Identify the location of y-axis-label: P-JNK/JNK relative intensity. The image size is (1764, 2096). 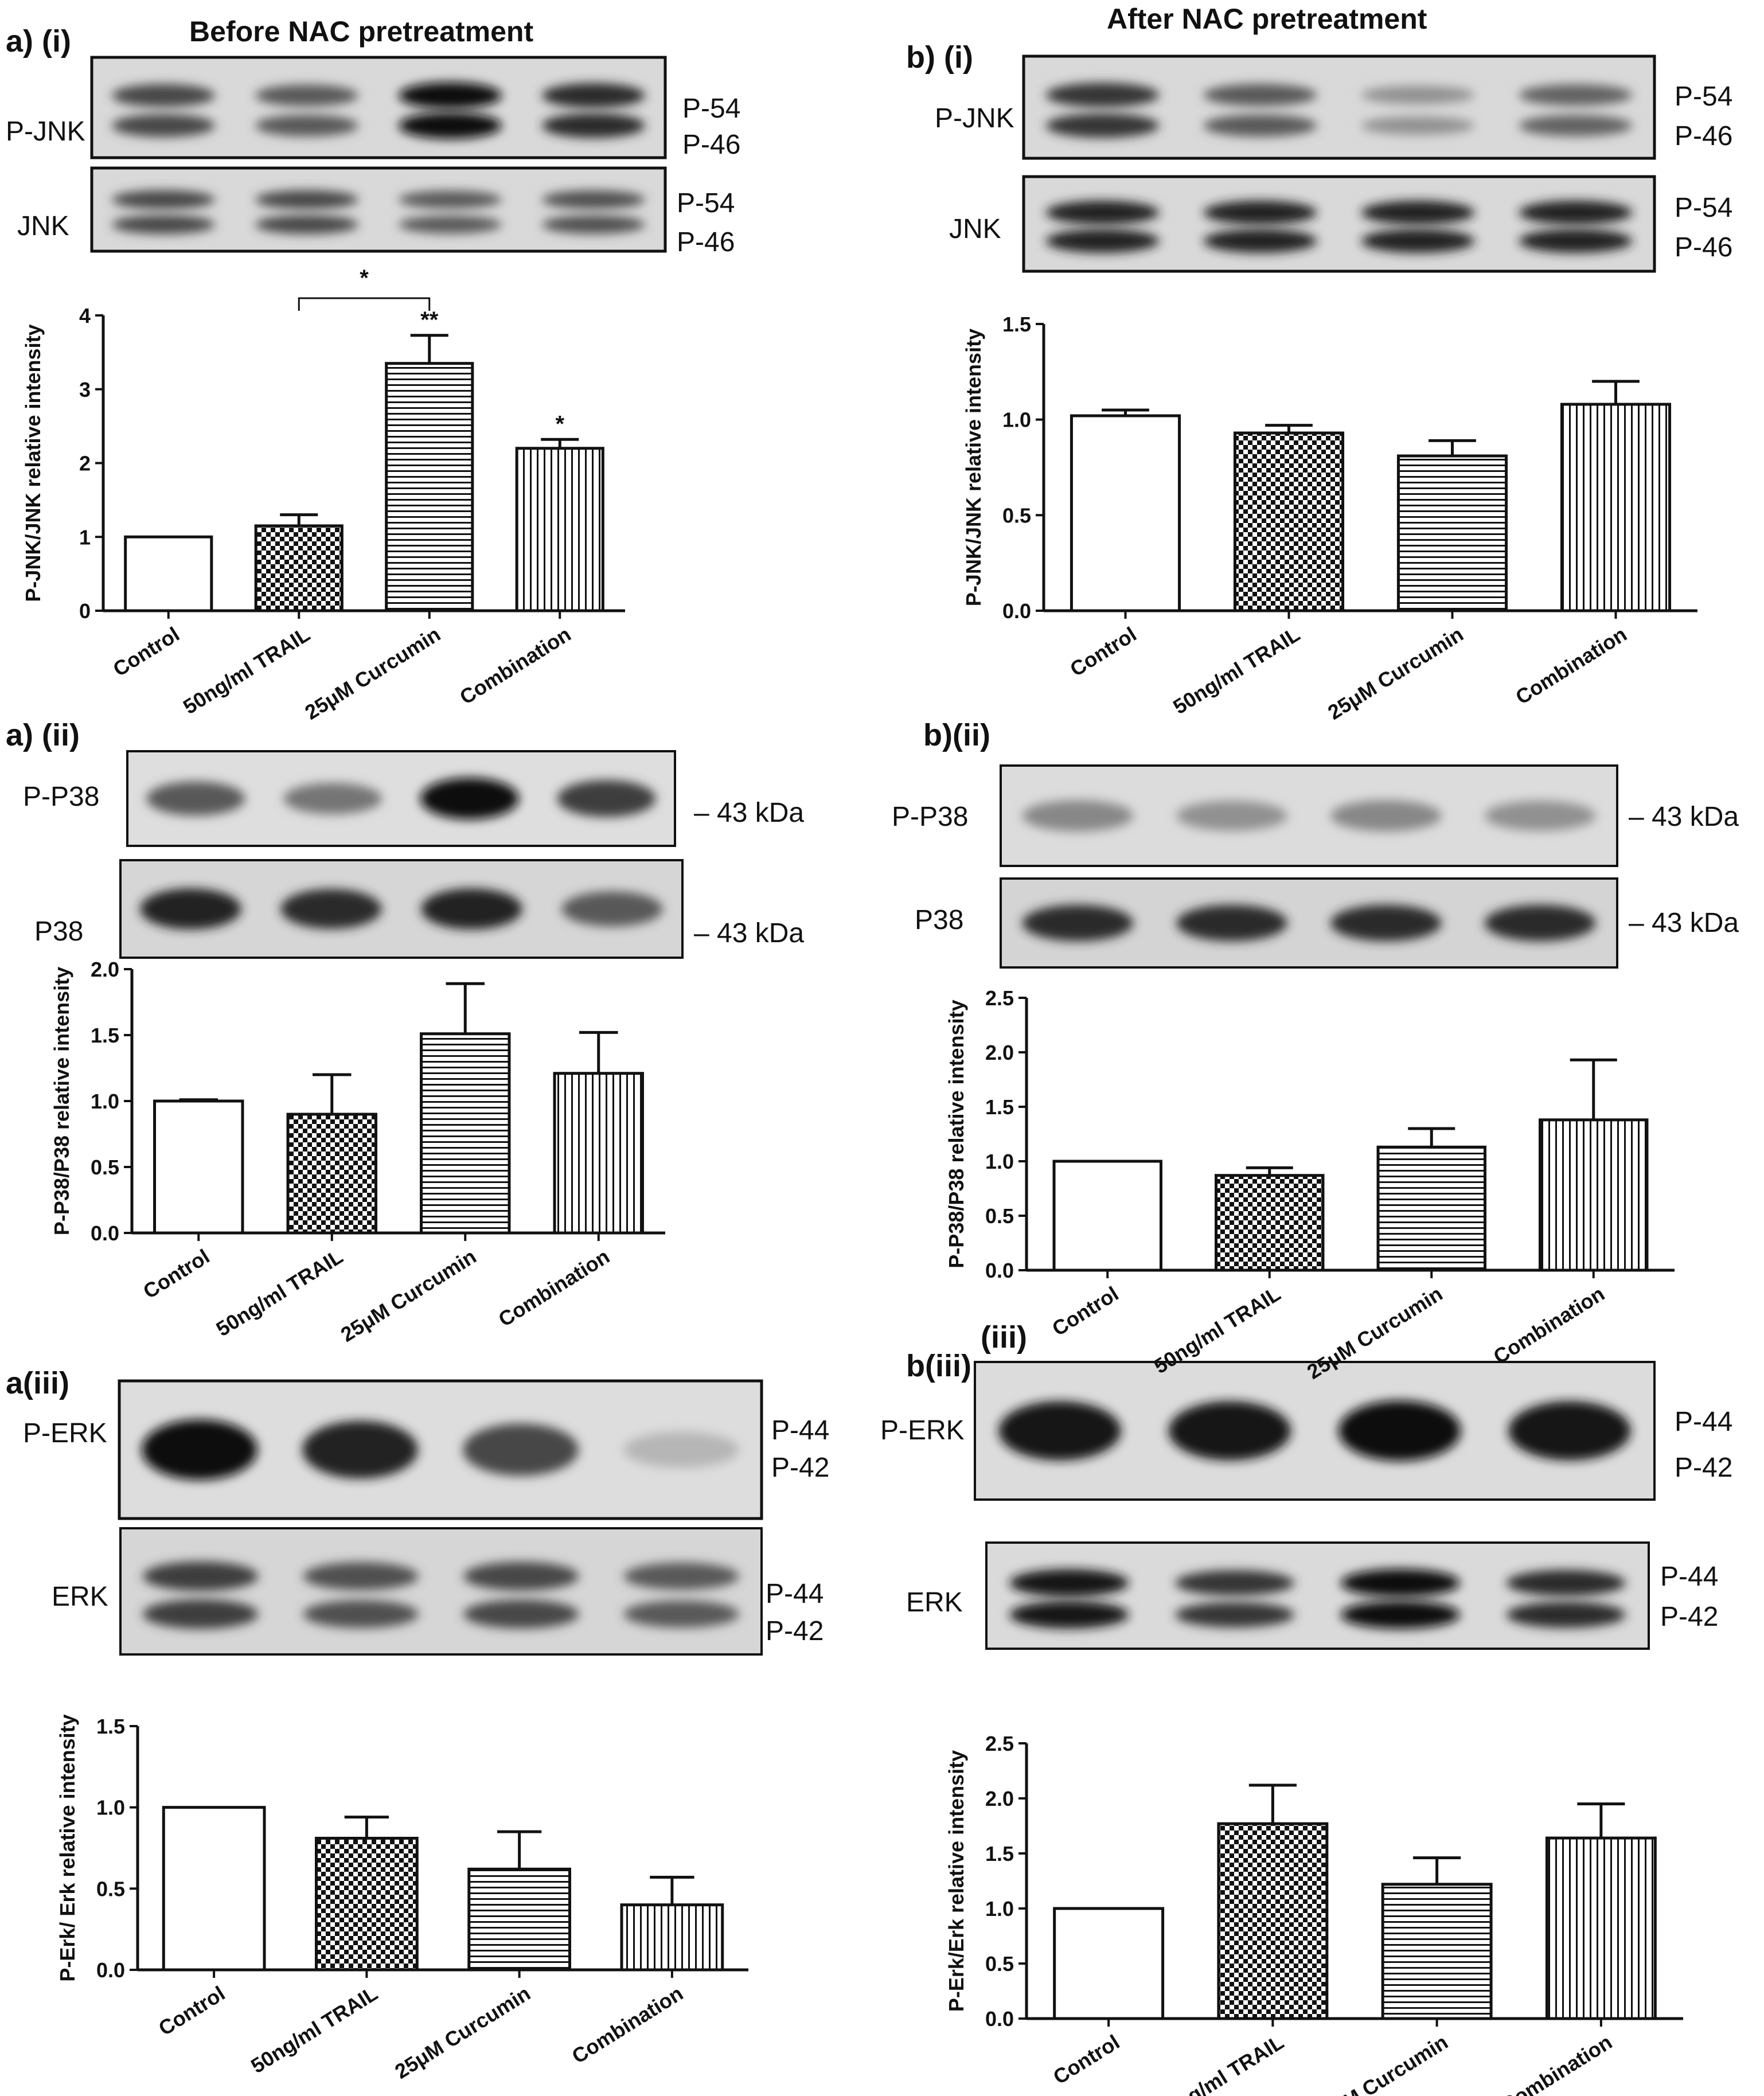
(973, 467).